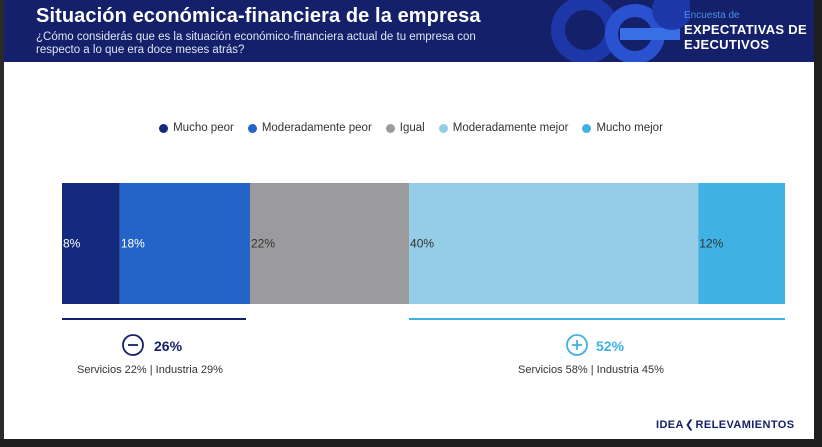  What do you see at coordinates (577, 345) in the screenshot?
I see `plus-circle-icon` at bounding box center [577, 345].